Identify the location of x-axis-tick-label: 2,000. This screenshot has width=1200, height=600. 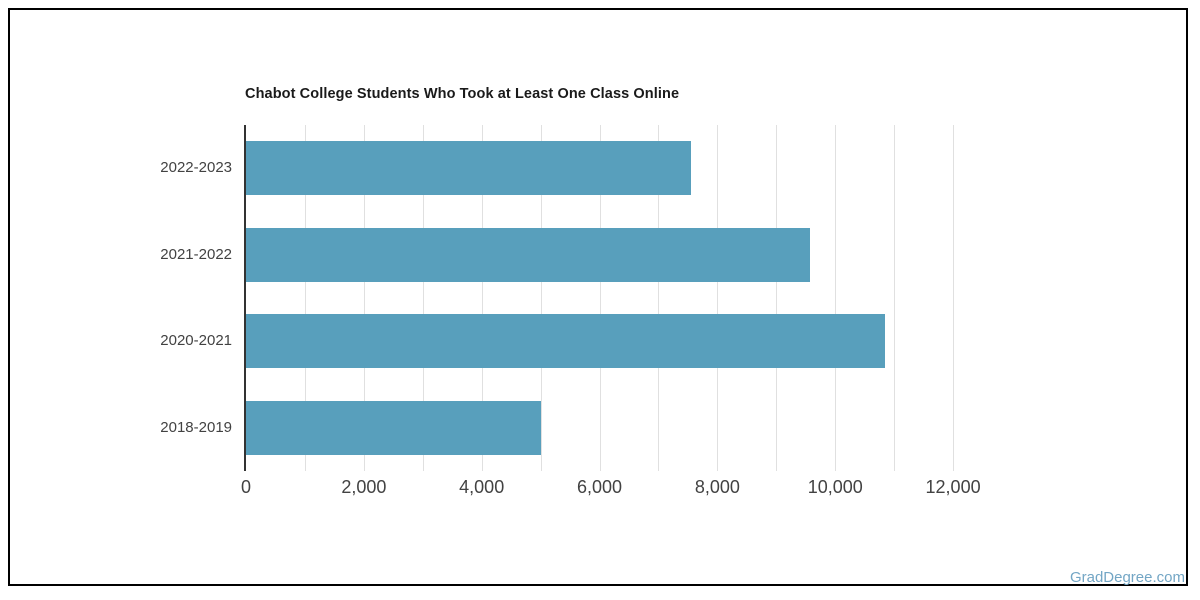
(364, 487).